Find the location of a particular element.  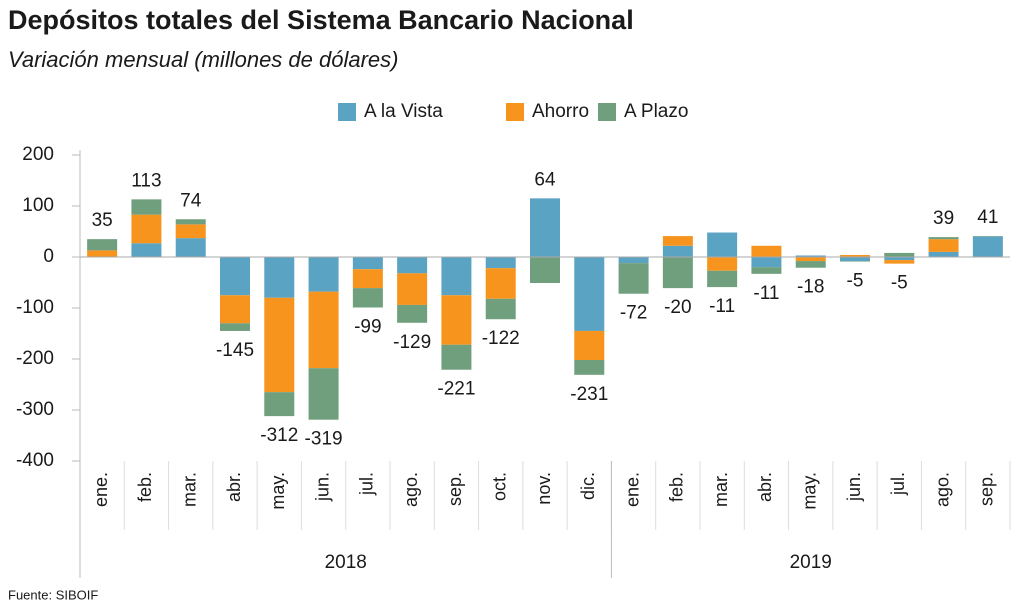

x-tick-label: oct. is located at coordinates (499, 486).